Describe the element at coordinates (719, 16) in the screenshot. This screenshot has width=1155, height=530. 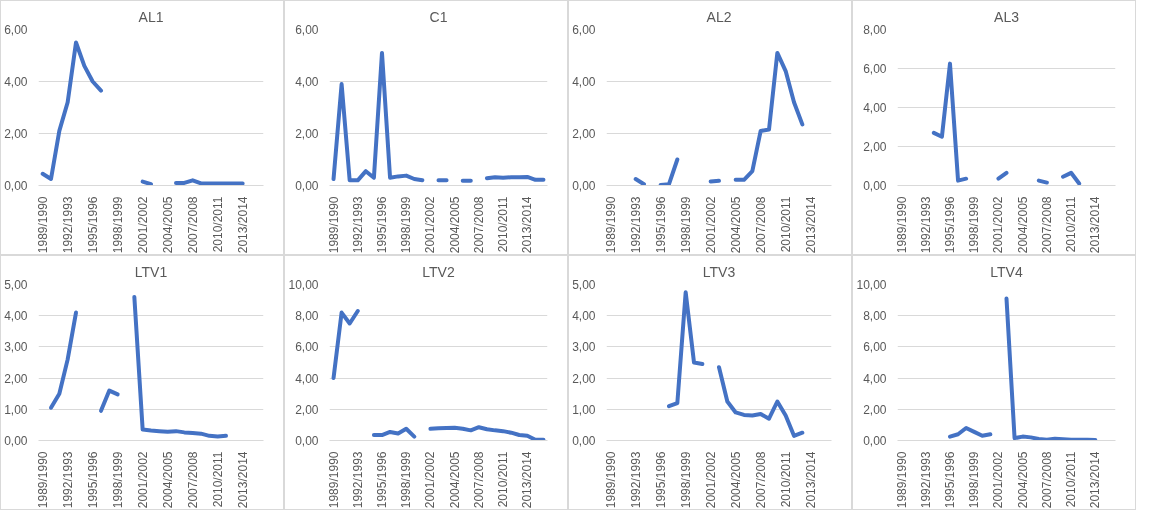
I see `chart-title: AL2` at that location.